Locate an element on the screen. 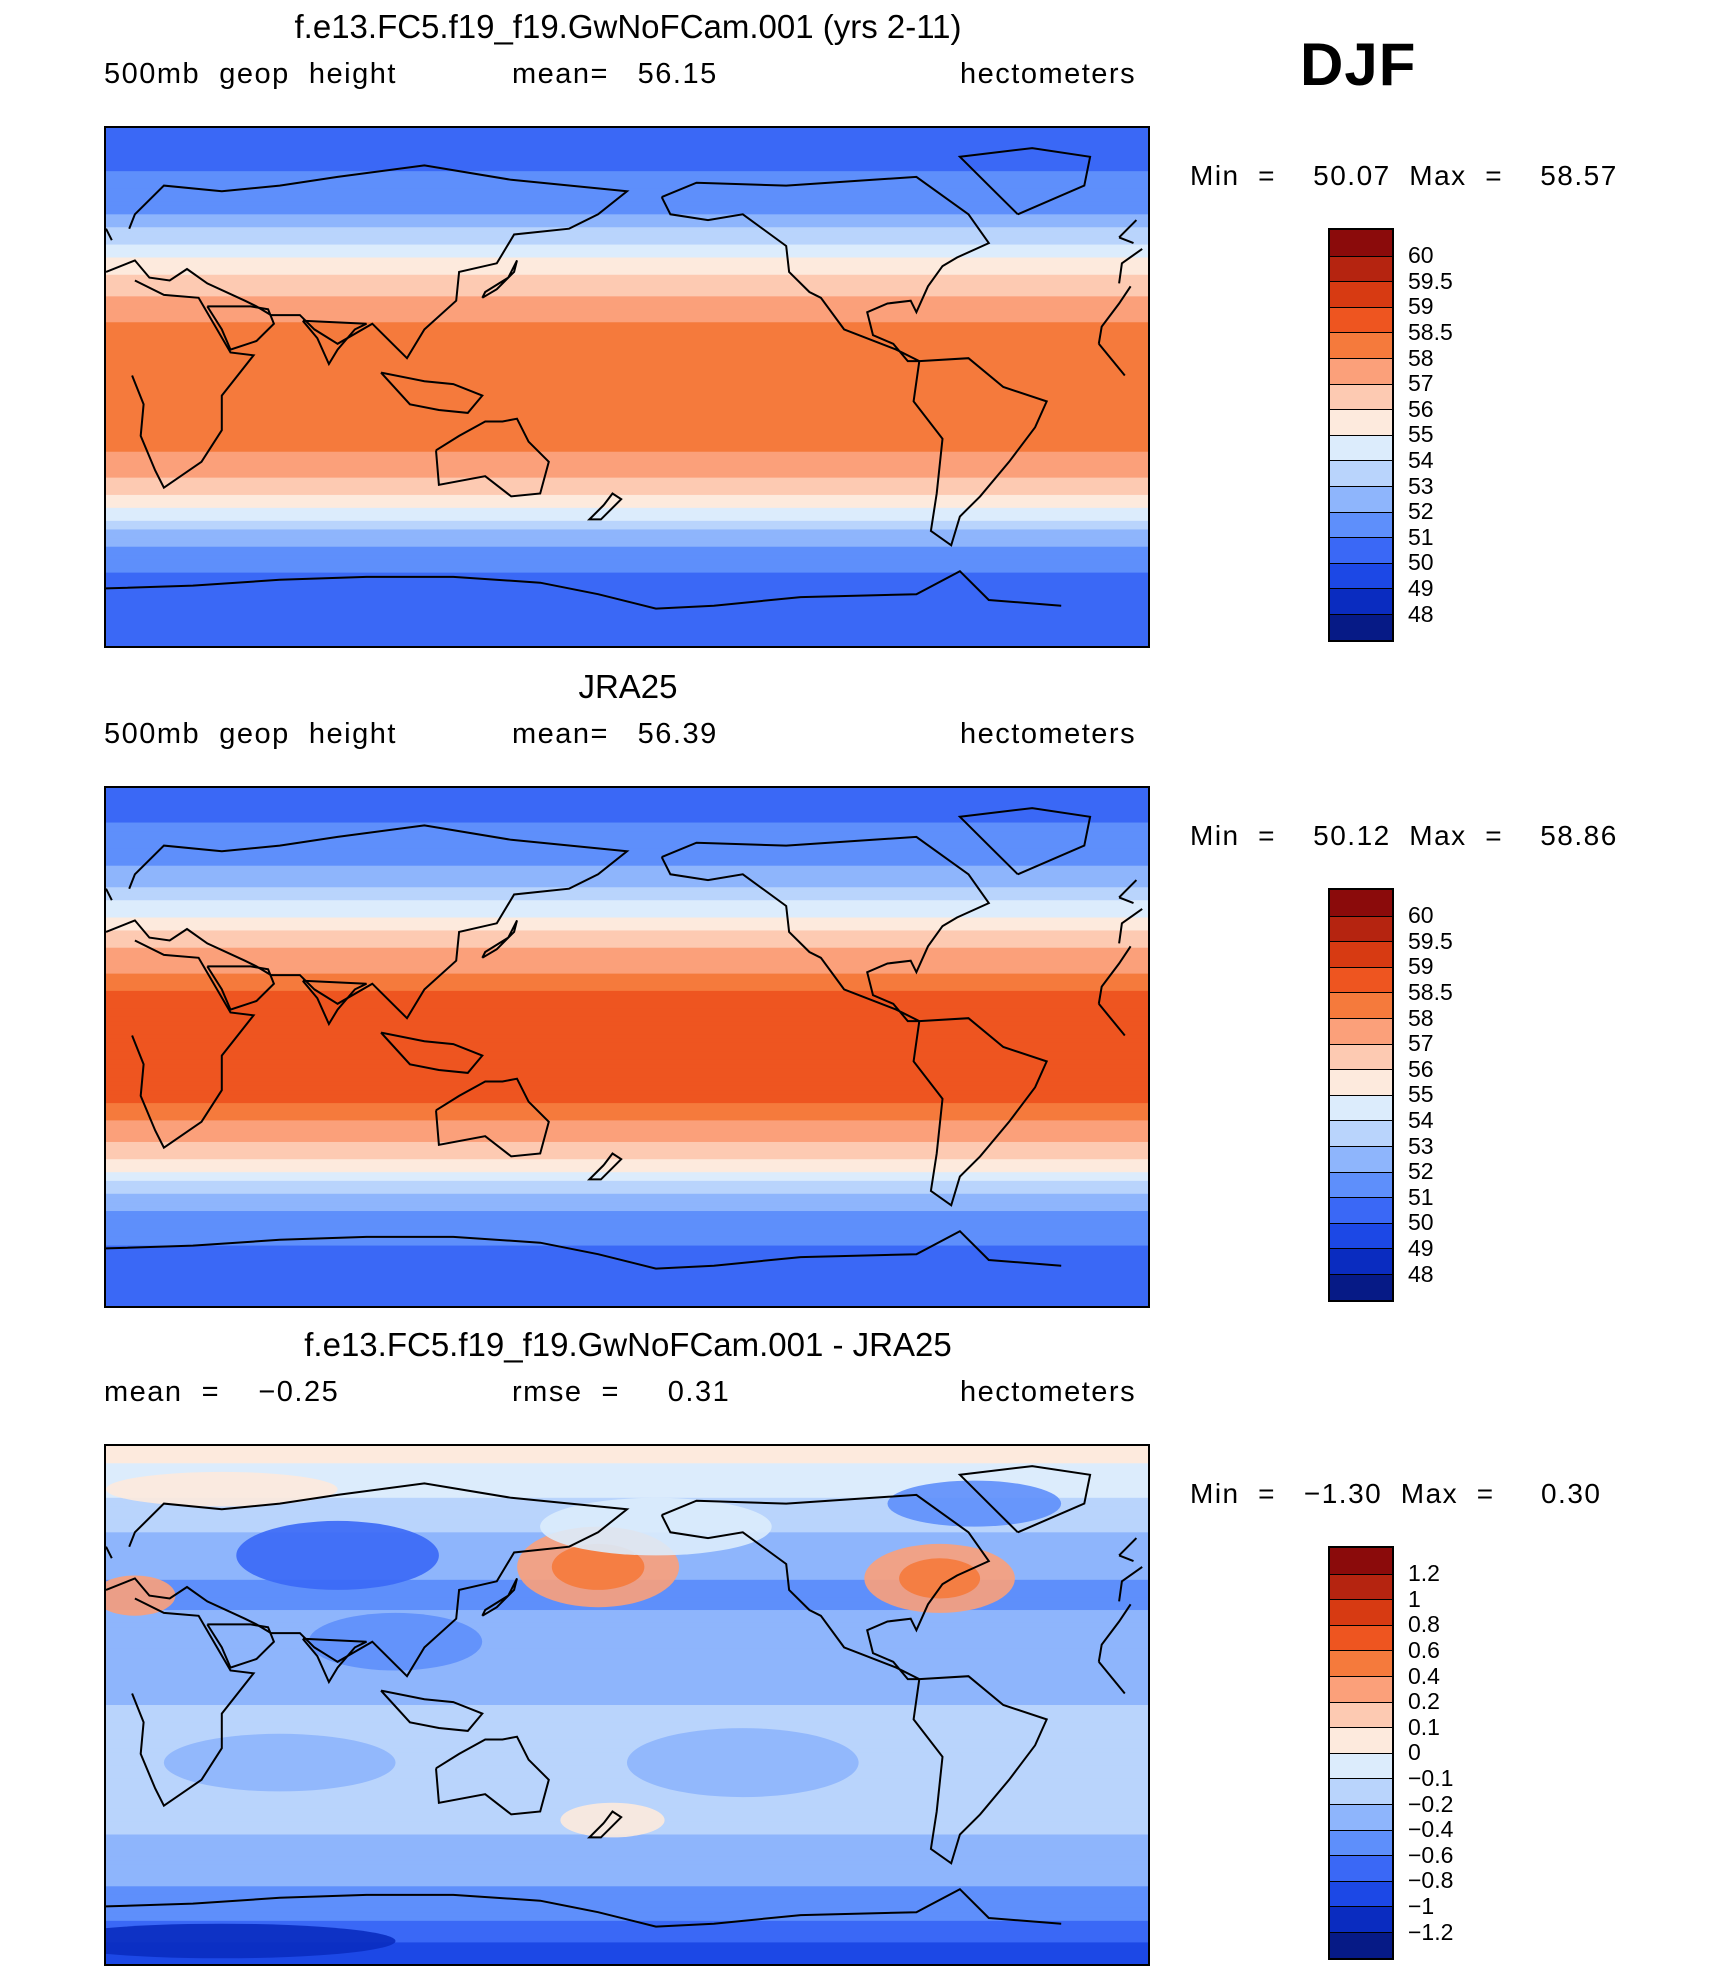 The height and width of the screenshot is (1978, 1710). colorbar-tick-label: 58 is located at coordinates (1421, 1017).